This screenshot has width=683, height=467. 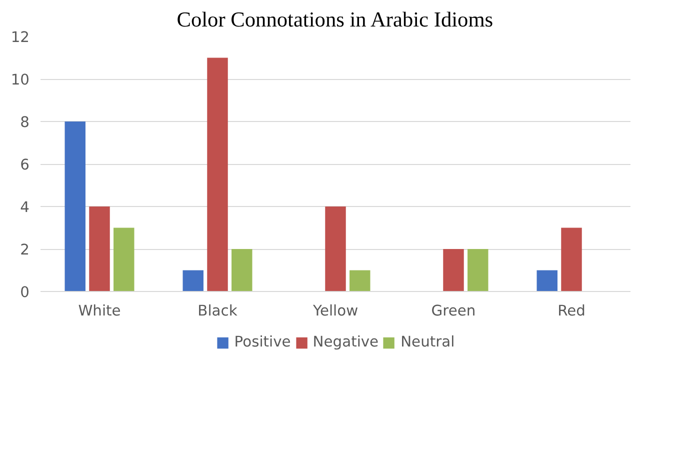 What do you see at coordinates (25, 207) in the screenshot?
I see `y-tick-label: 4` at bounding box center [25, 207].